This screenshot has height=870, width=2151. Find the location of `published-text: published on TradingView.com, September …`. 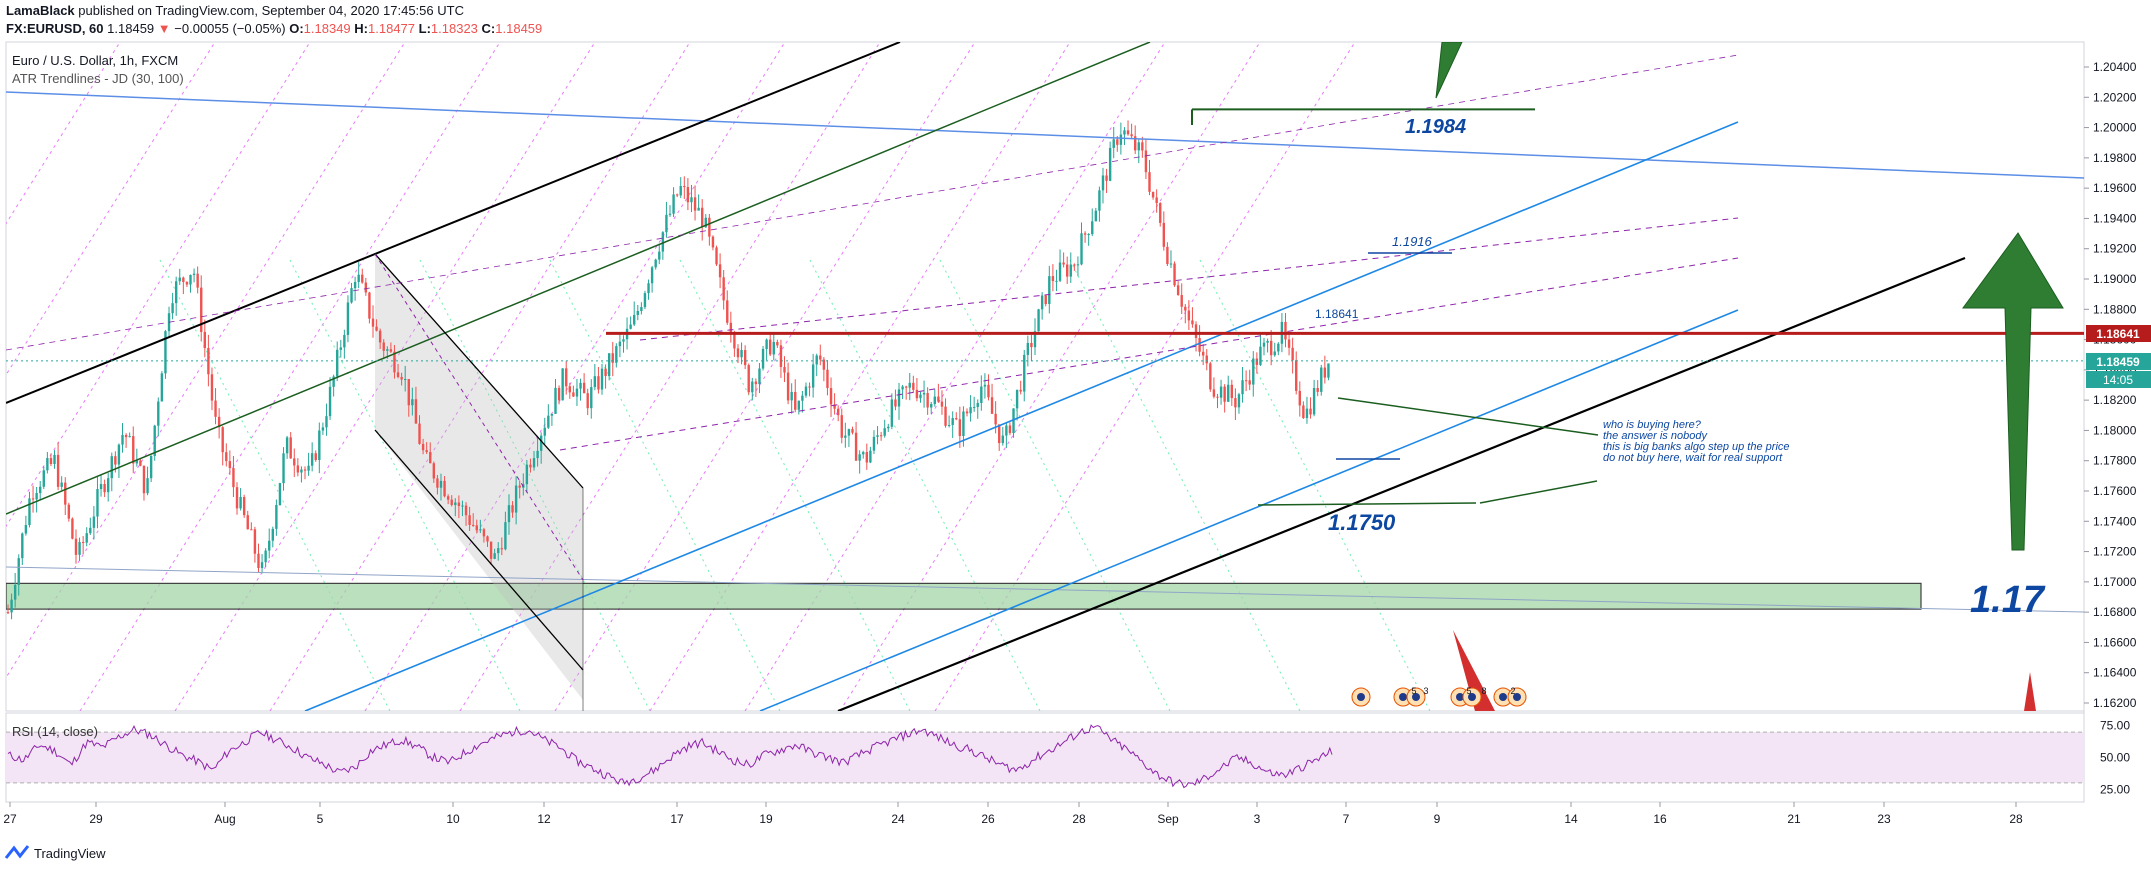

published-text: published on TradingView.com, September … is located at coordinates (271, 10).